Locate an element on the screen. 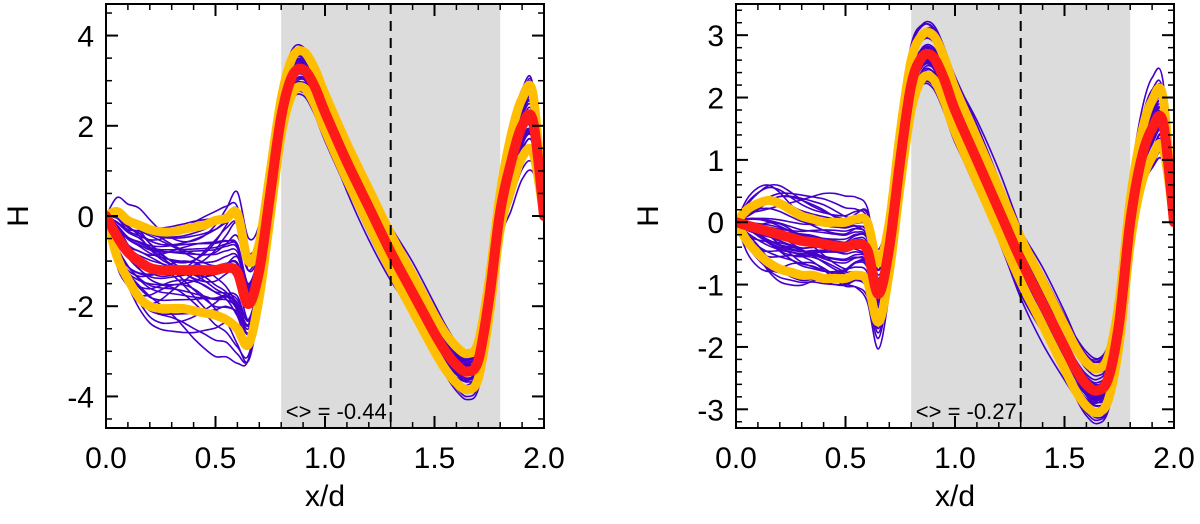  right-x-axis-label: x/d is located at coordinates (955, 496).